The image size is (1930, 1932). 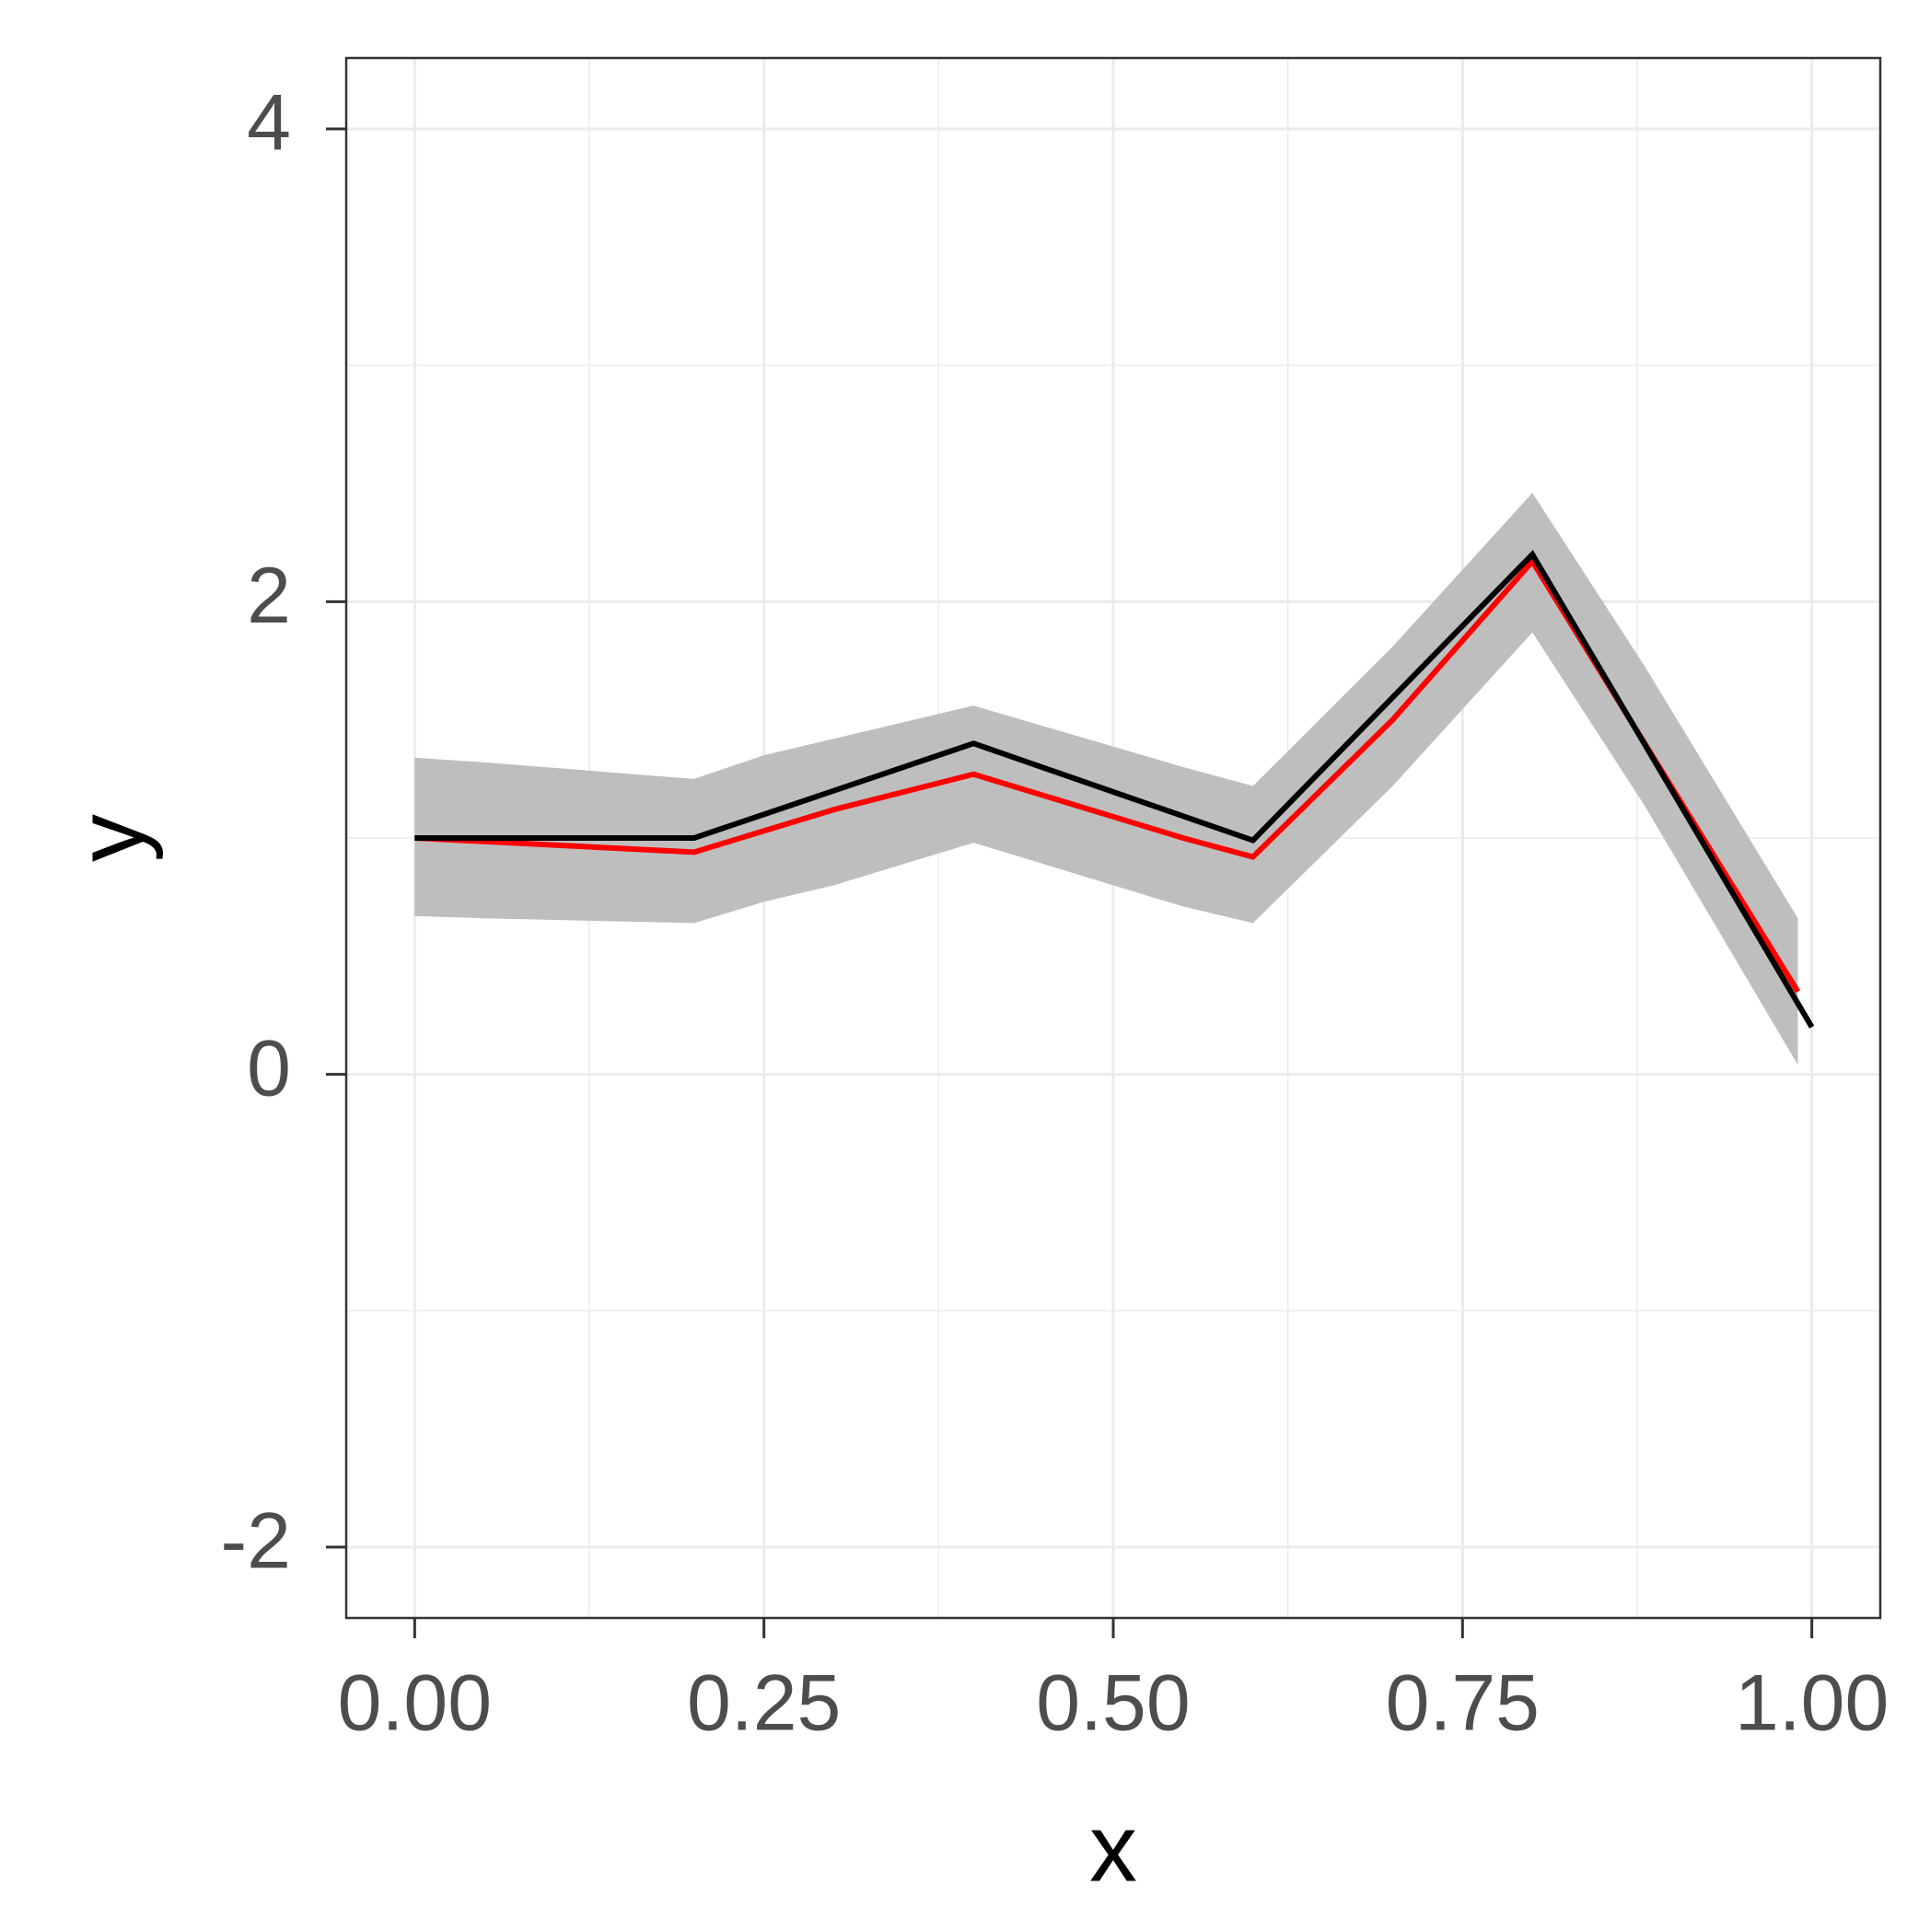 What do you see at coordinates (764, 1703) in the screenshot?
I see `x-tick-label: 0.25` at bounding box center [764, 1703].